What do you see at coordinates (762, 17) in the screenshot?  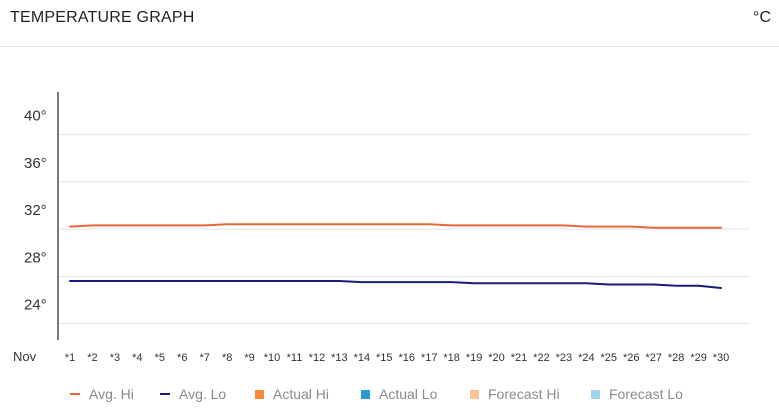 I see `unit-label: °C` at bounding box center [762, 17].